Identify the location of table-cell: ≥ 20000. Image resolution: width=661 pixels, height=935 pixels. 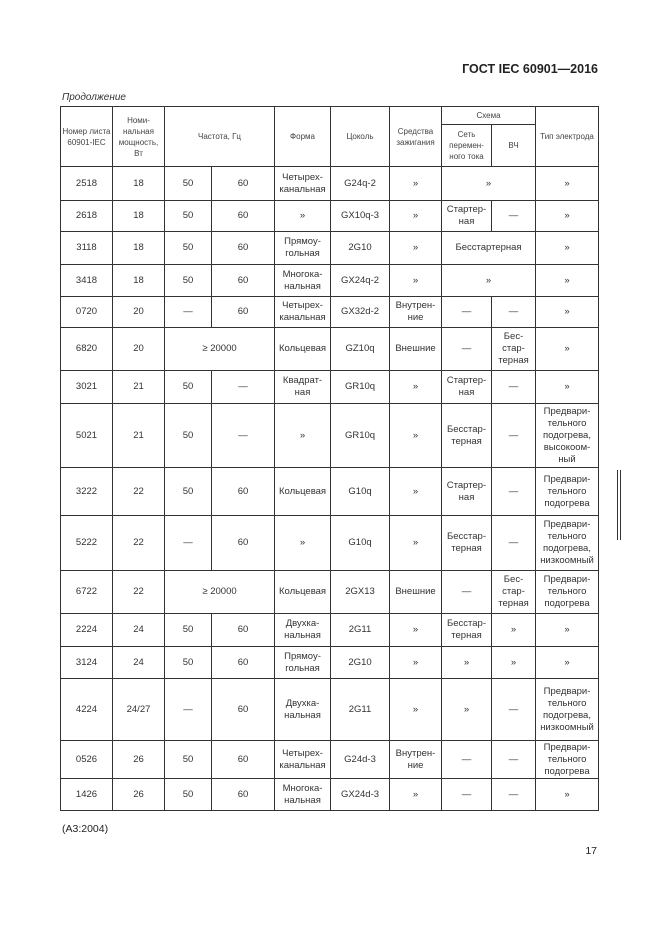
(219, 349).